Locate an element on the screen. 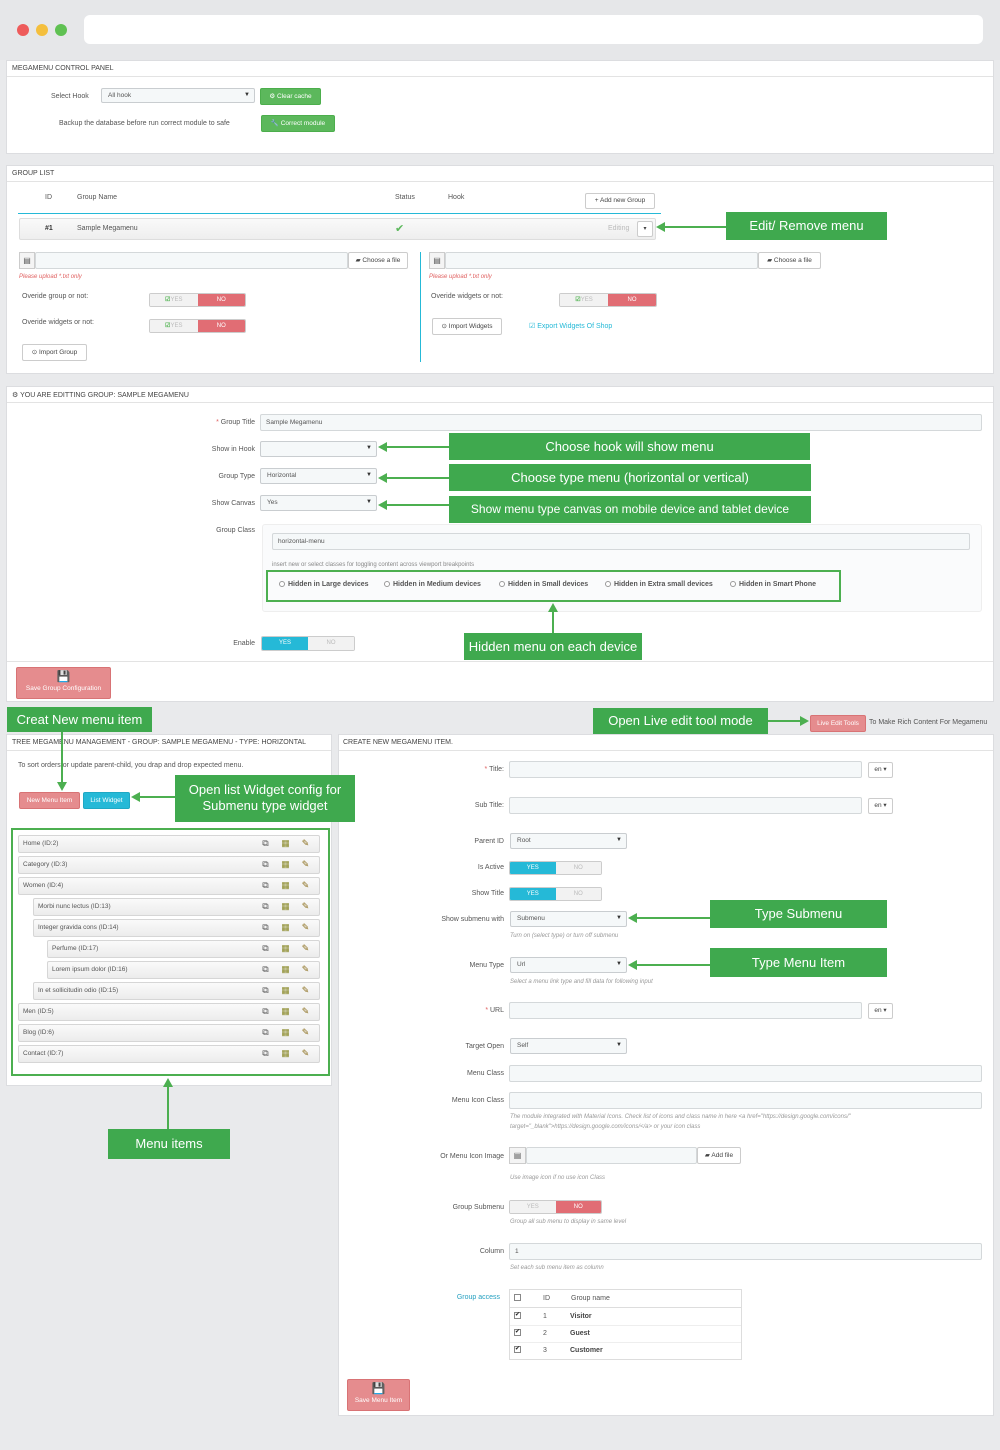 This screenshot has height=1450, width=1000. add-file-button: ▰ Add file is located at coordinates (719, 1155).